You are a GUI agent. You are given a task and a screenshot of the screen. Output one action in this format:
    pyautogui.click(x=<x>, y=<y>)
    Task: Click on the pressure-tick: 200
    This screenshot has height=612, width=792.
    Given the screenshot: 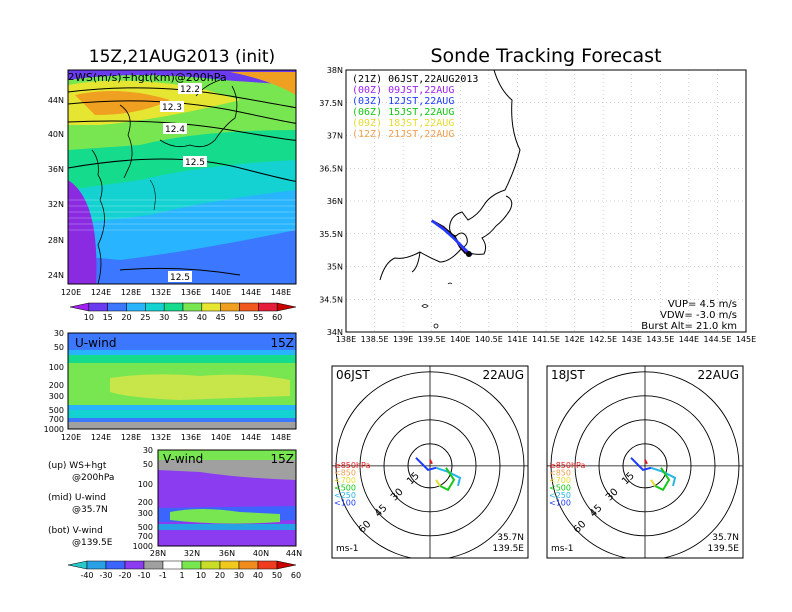 What is the action you would take?
    pyautogui.click(x=56, y=385)
    